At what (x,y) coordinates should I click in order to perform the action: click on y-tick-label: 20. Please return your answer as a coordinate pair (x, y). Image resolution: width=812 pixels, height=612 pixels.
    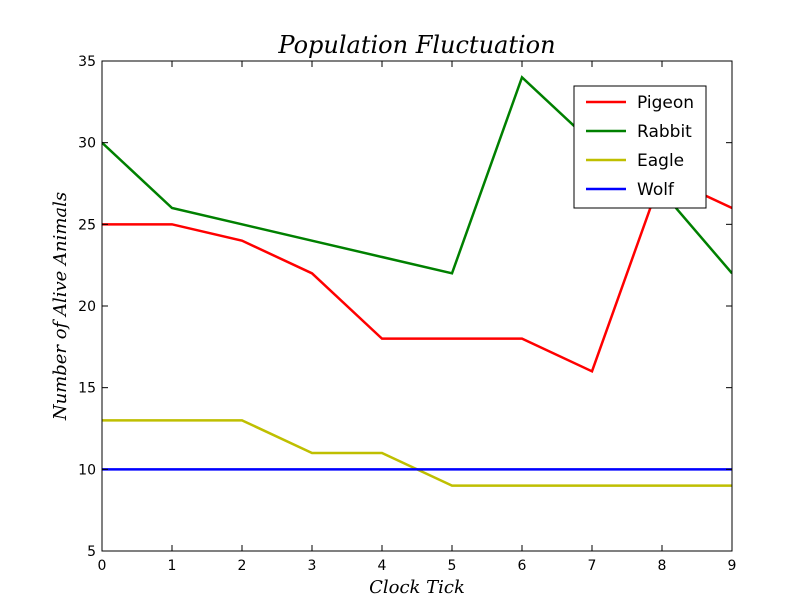
    Looking at the image, I should click on (87, 307).